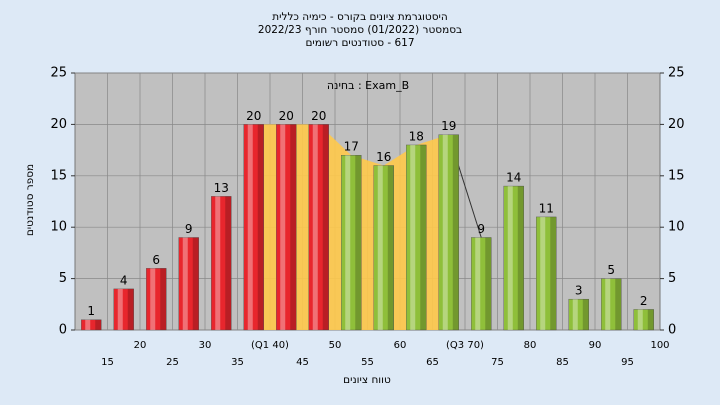 Image resolution: width=720 pixels, height=405 pixels. I want to click on data-label: 11, so click(546, 208).